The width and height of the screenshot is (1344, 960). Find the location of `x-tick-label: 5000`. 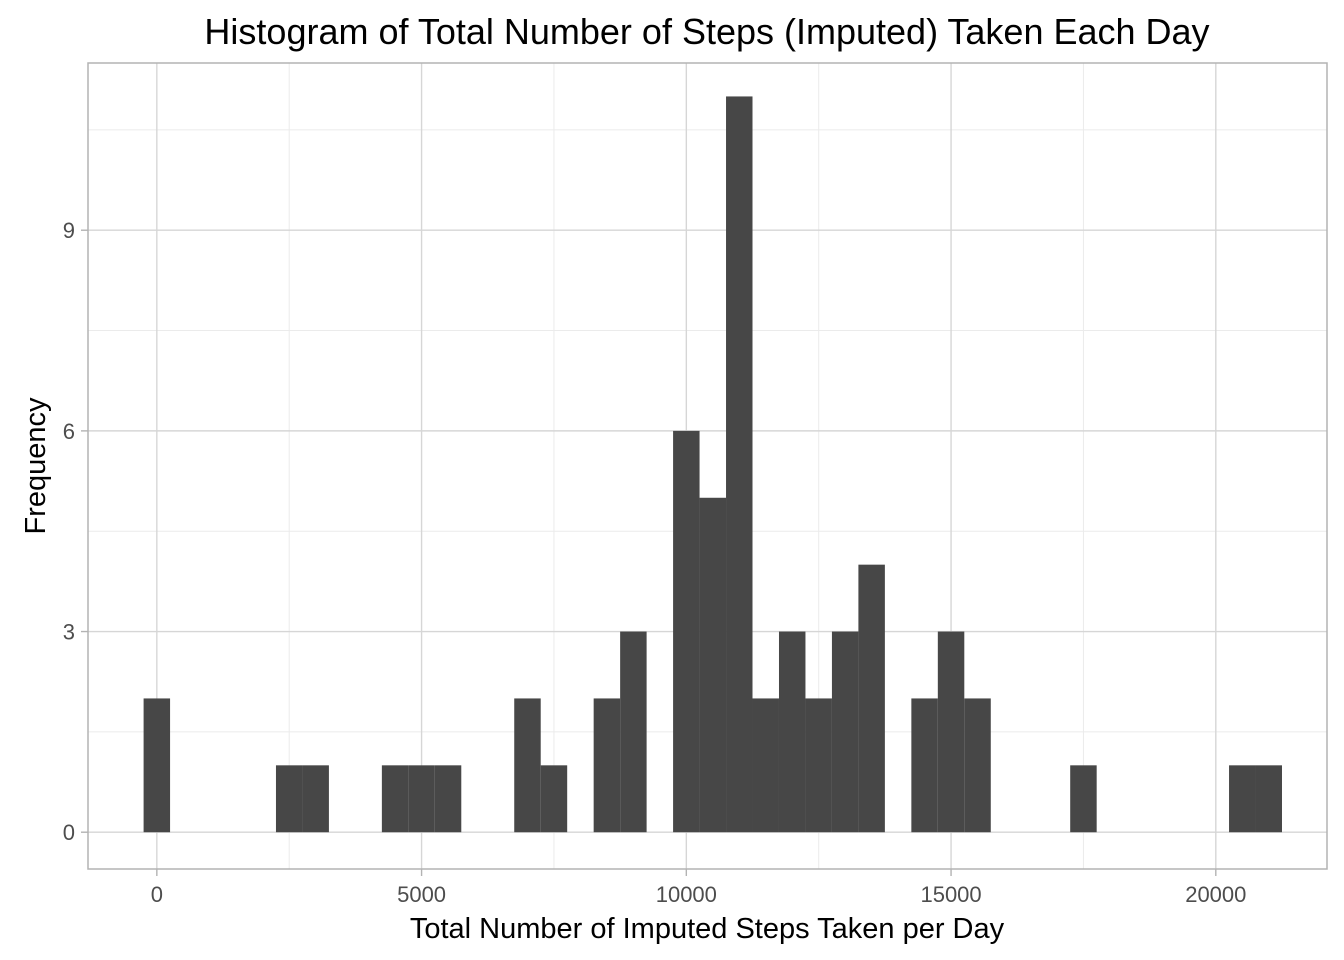

x-tick-label: 5000 is located at coordinates (421, 894).